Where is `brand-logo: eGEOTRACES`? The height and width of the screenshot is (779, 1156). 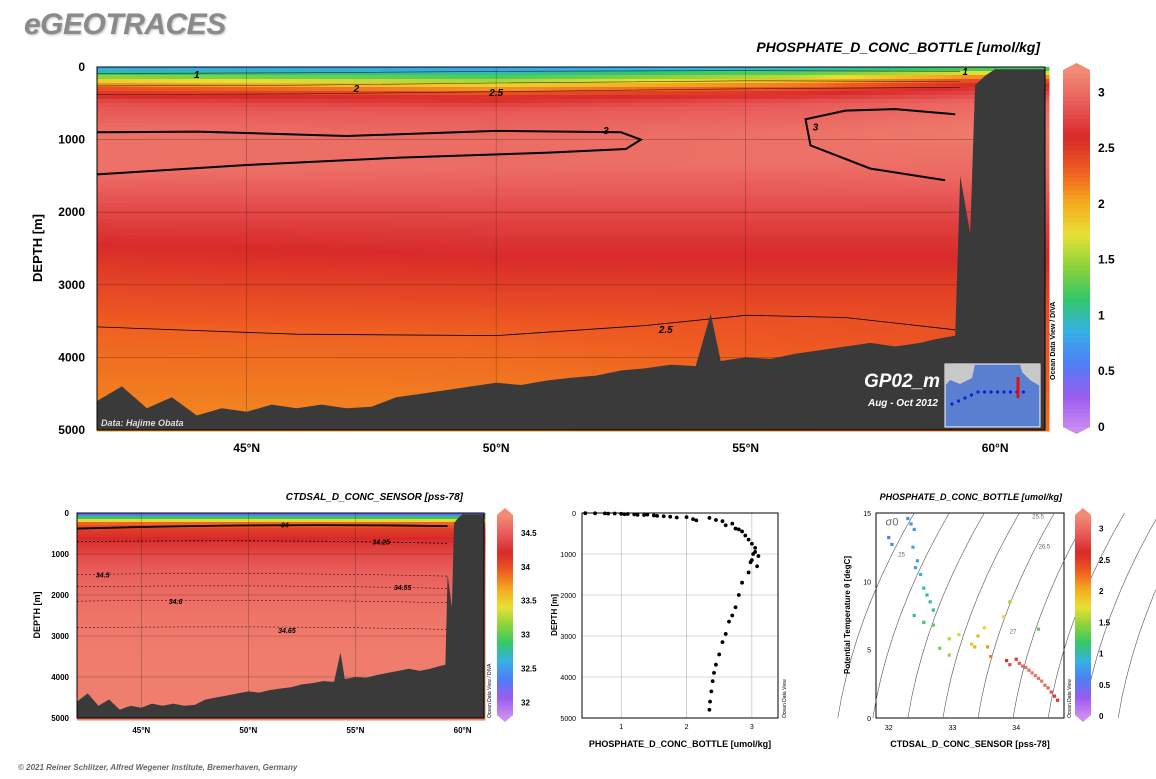
brand-logo: eGEOTRACES is located at coordinates (125, 24).